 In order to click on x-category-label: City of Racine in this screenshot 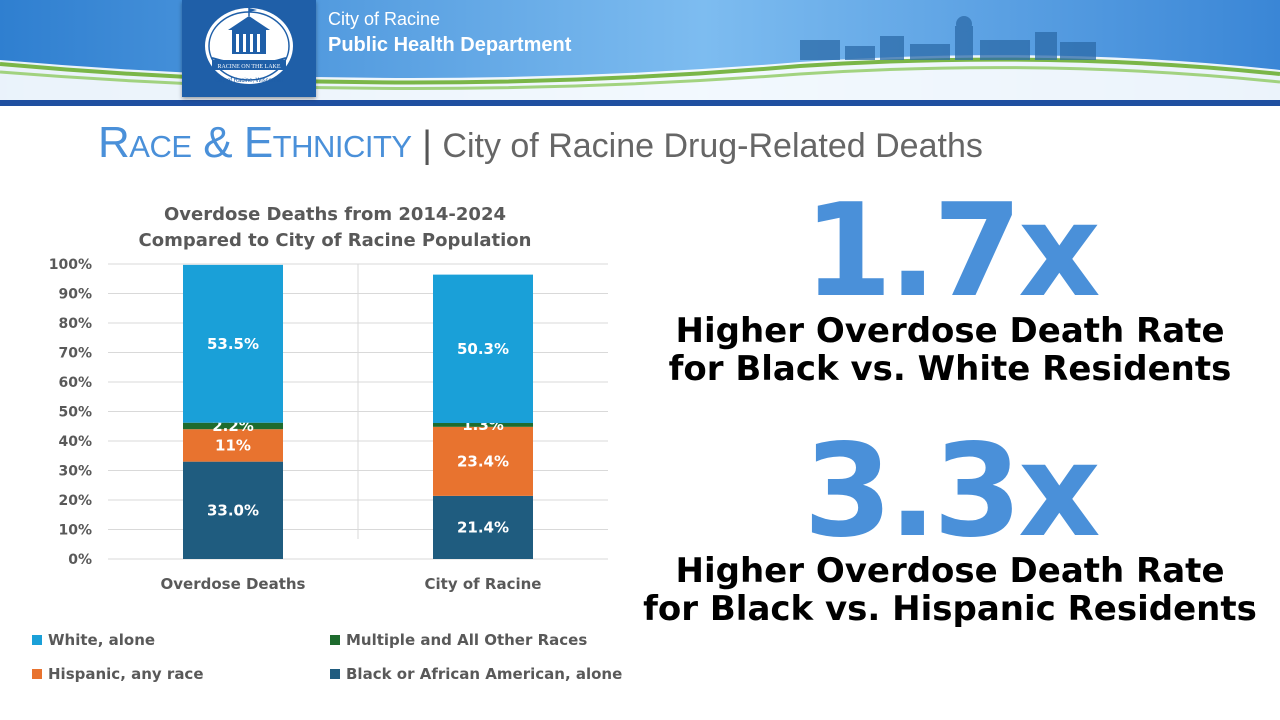, I will do `click(483, 584)`.